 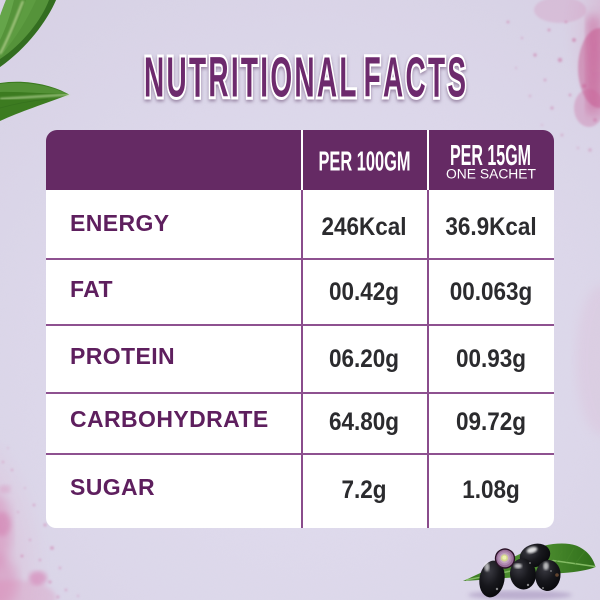 I want to click on svg-text:N U T R I T I O N A L F A C T: N U T R I T I O N A L F A C T S, so click(x=305, y=77).